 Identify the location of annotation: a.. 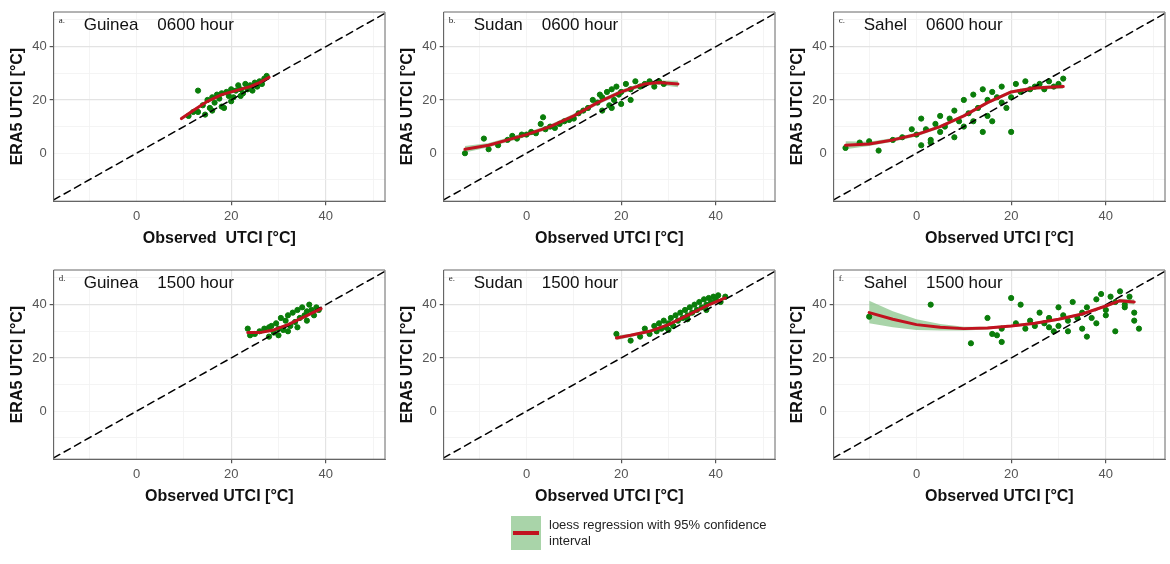
(61, 19).